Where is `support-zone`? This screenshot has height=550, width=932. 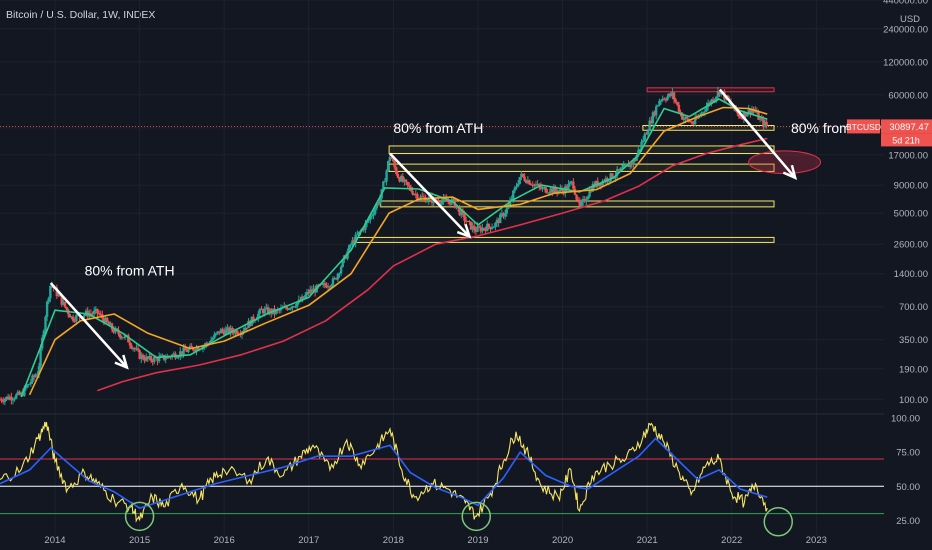
support-zone is located at coordinates (581, 149).